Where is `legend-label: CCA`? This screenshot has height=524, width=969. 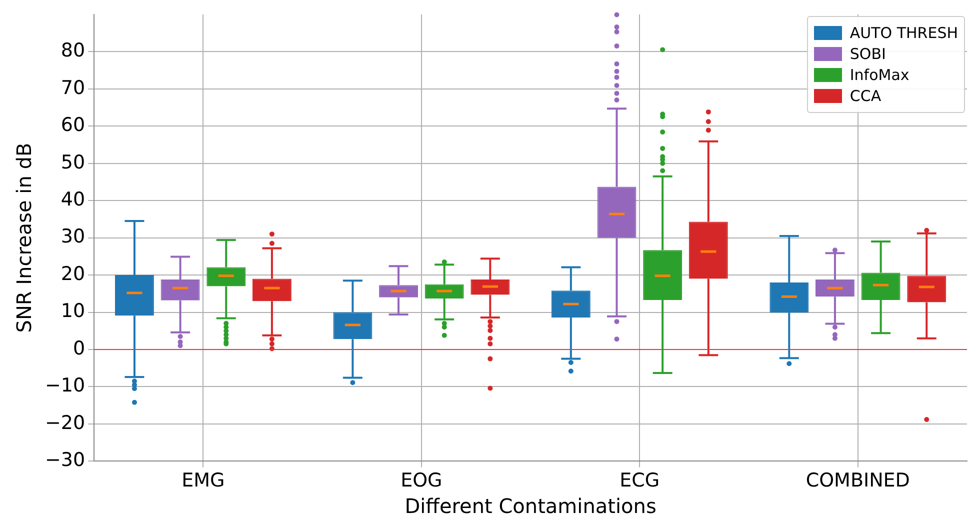
legend-label: CCA is located at coordinates (866, 96).